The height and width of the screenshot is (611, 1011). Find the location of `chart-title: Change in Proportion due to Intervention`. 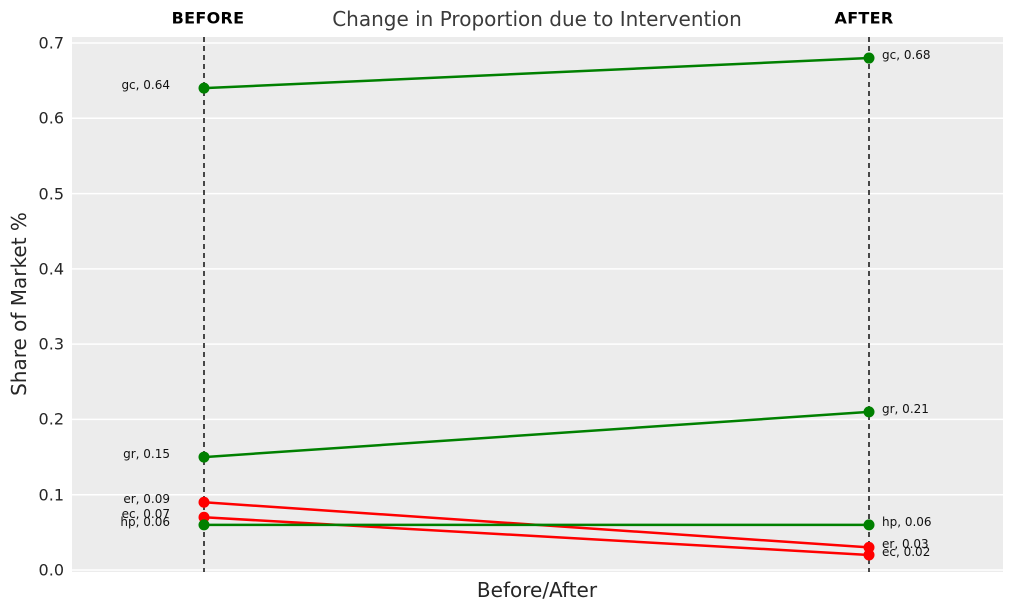

chart-title: Change in Proportion due to Intervention is located at coordinates (537, 19).